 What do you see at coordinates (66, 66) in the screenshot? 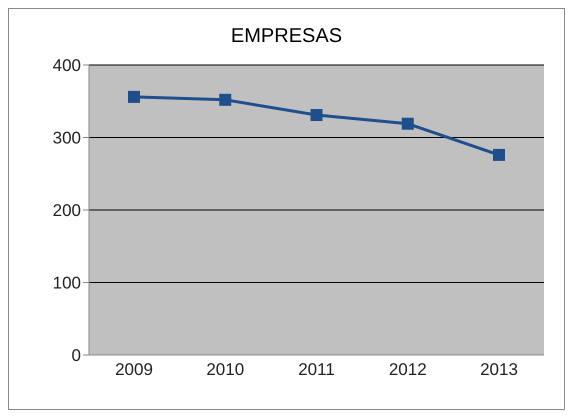
I see `y-tick-label: 400` at bounding box center [66, 66].